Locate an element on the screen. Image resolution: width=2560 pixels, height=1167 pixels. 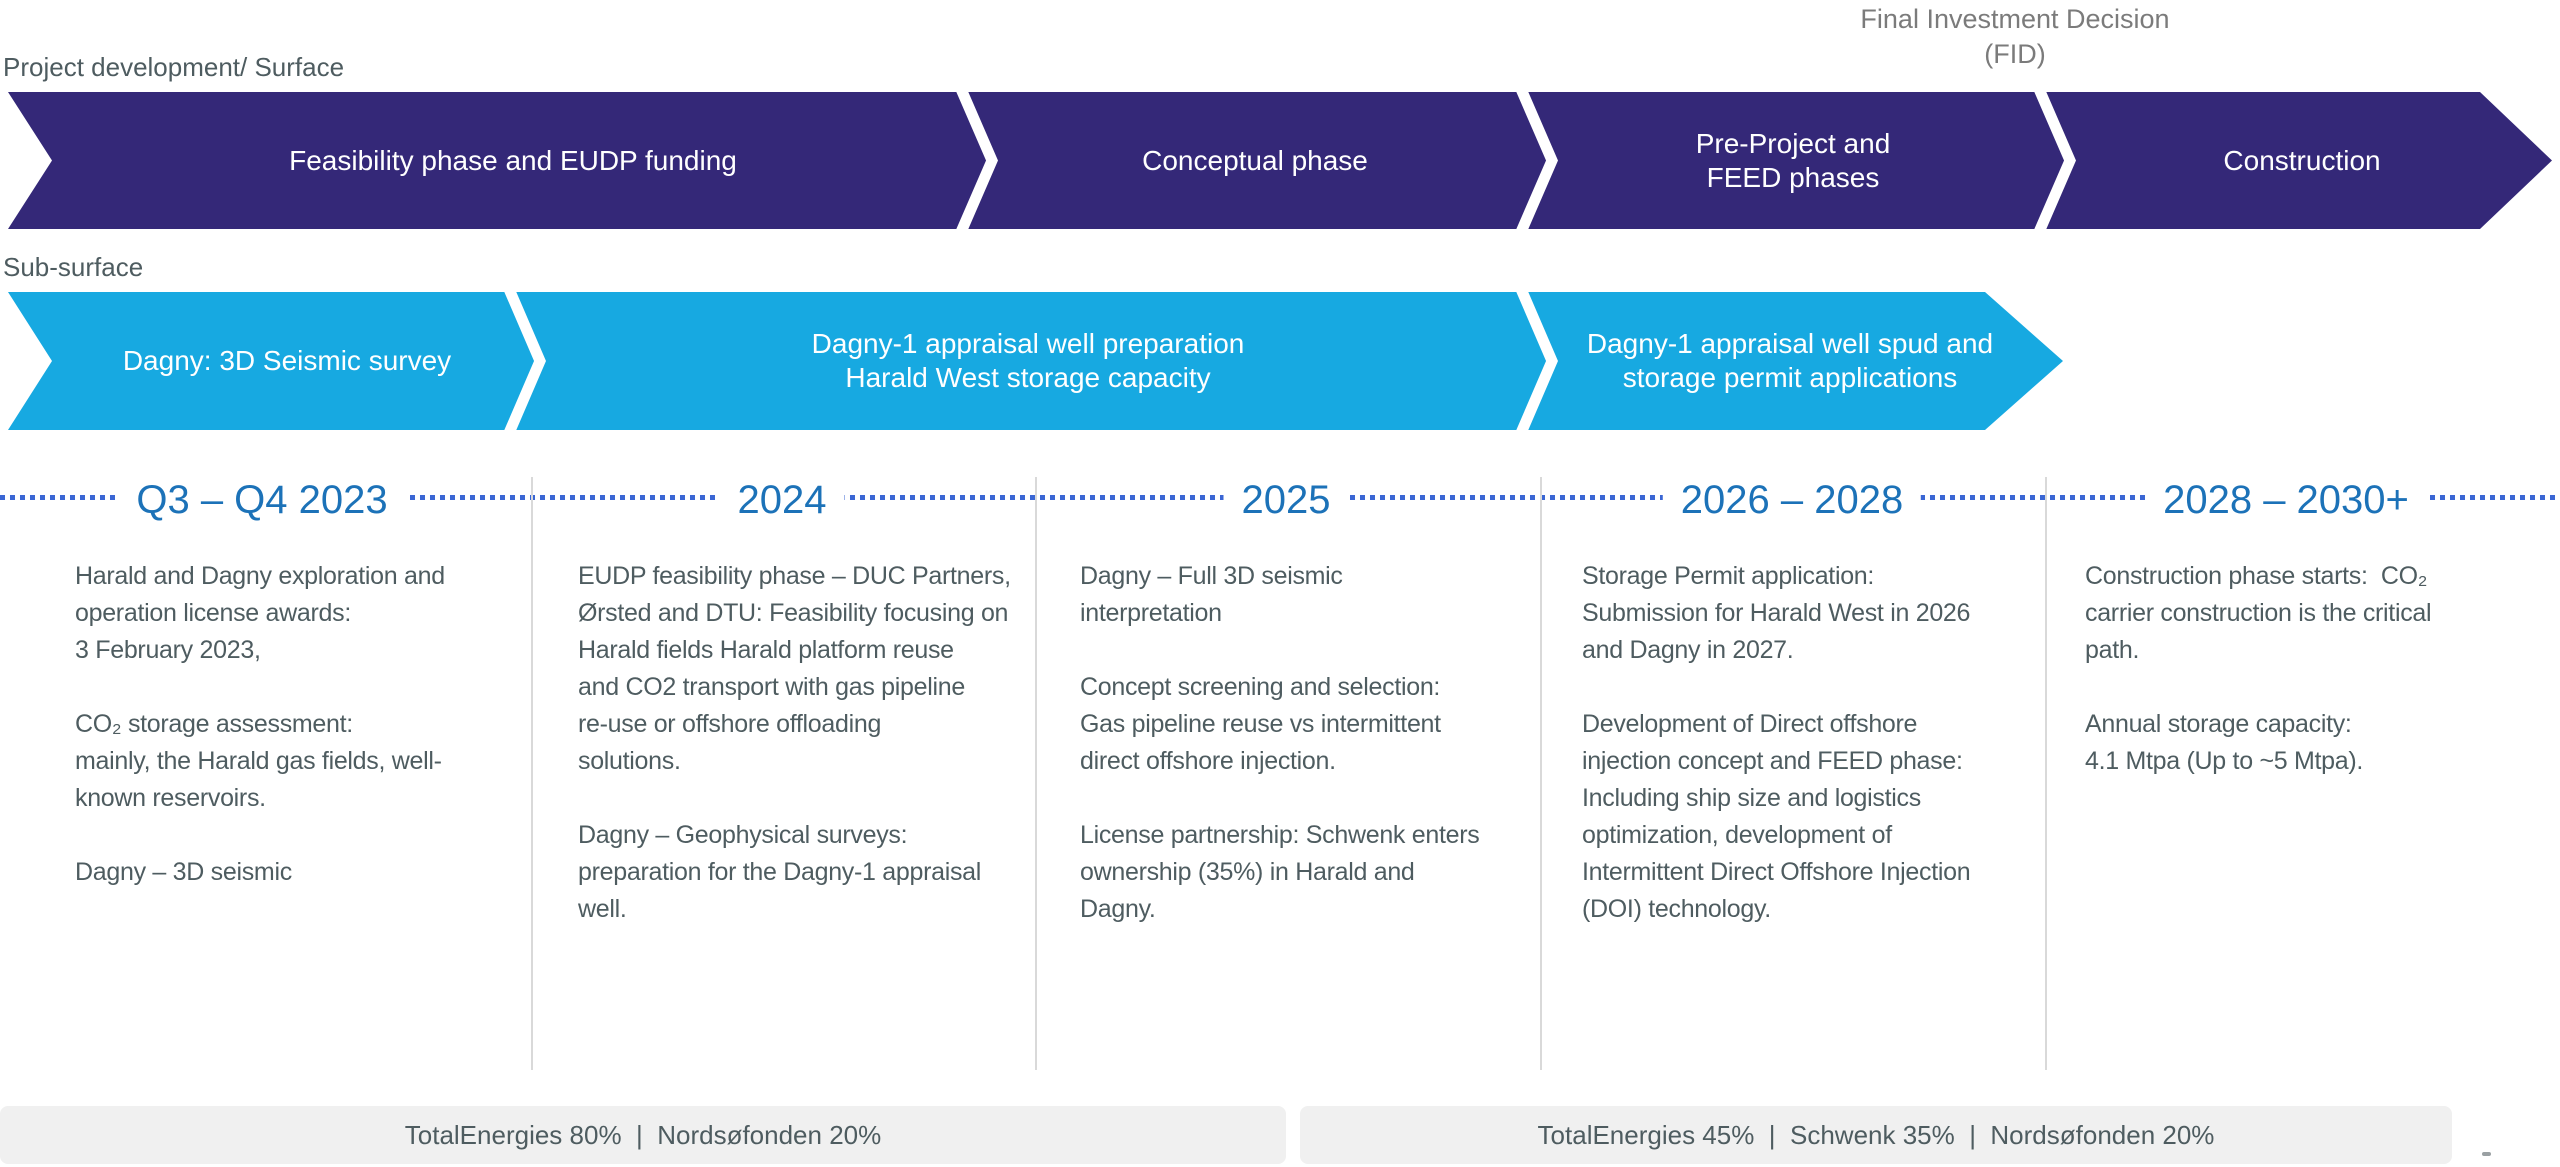
surface-band-shape is located at coordinates (1280, 160).